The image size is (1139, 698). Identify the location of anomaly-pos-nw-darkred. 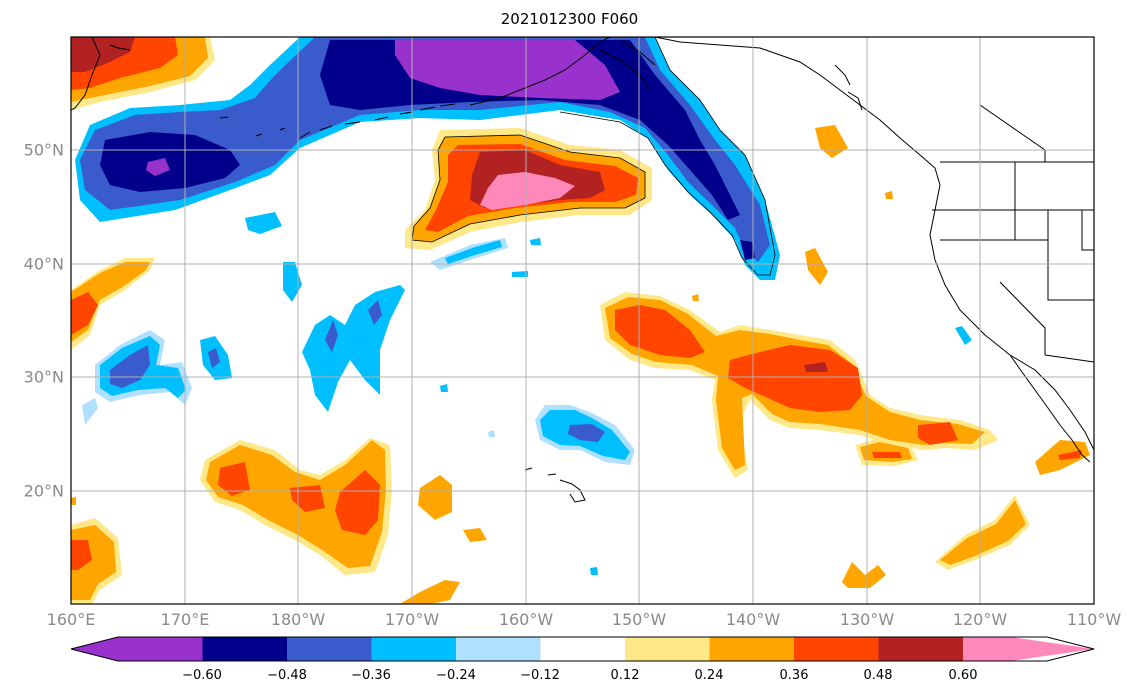
(103, 54).